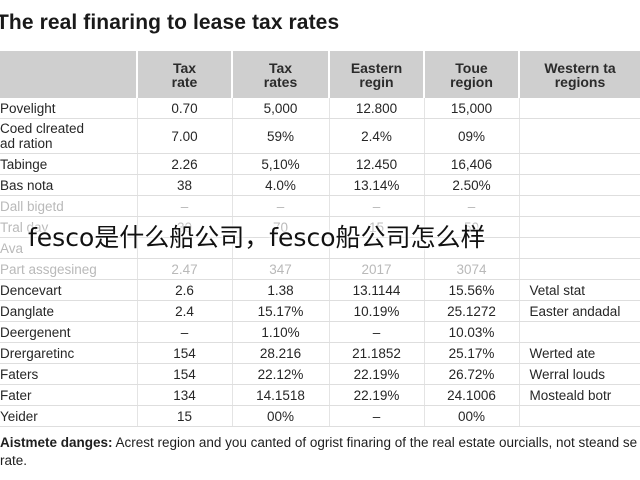  I want to click on row-label-cell: Yeider, so click(69, 416).